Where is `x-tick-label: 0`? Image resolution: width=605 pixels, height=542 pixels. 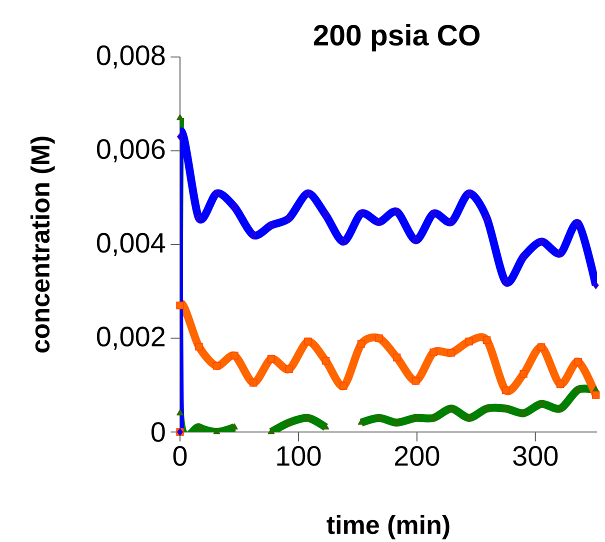 x-tick-label: 0 is located at coordinates (180, 456).